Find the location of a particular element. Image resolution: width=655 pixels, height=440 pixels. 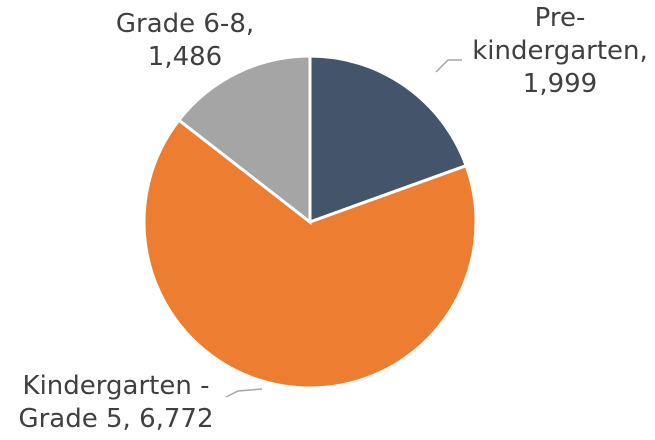

data-label: Pre-kindergarten 1,999 is located at coordinates (555, 51).